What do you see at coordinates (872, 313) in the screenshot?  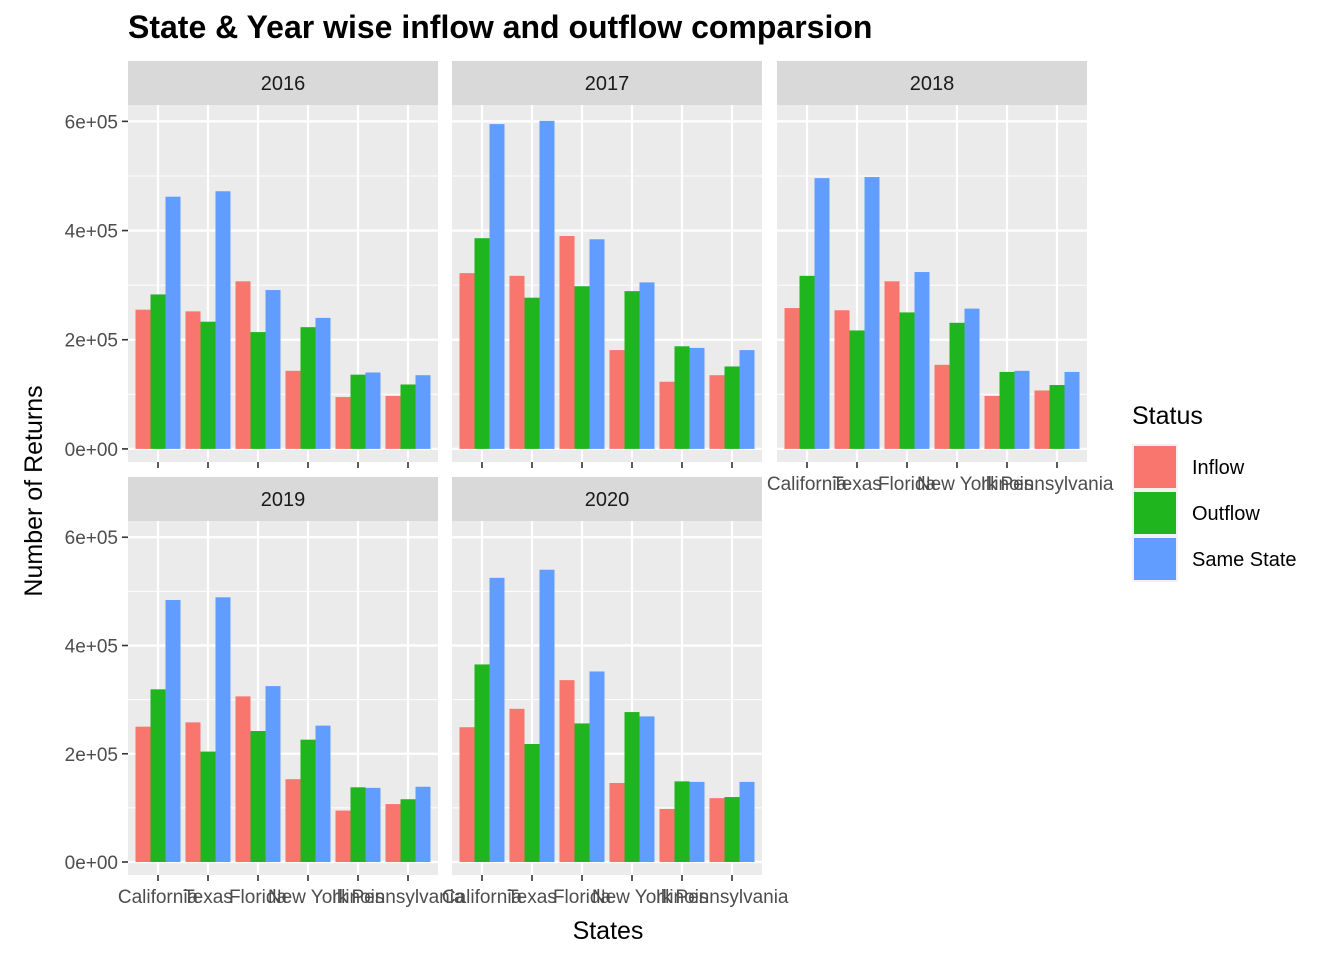 I see `bar-2018-texas-same-state` at bounding box center [872, 313].